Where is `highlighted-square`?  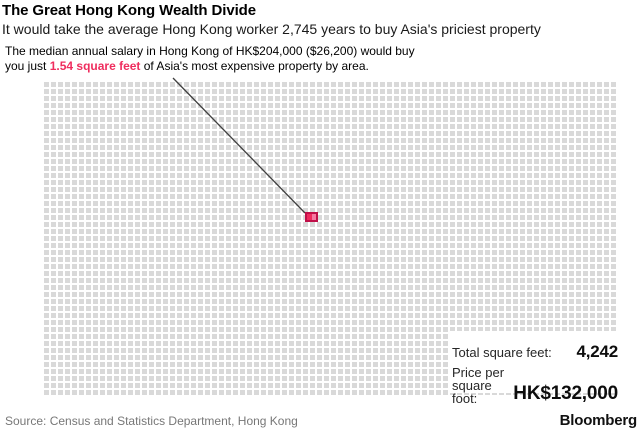
highlighted-square is located at coordinates (311, 217).